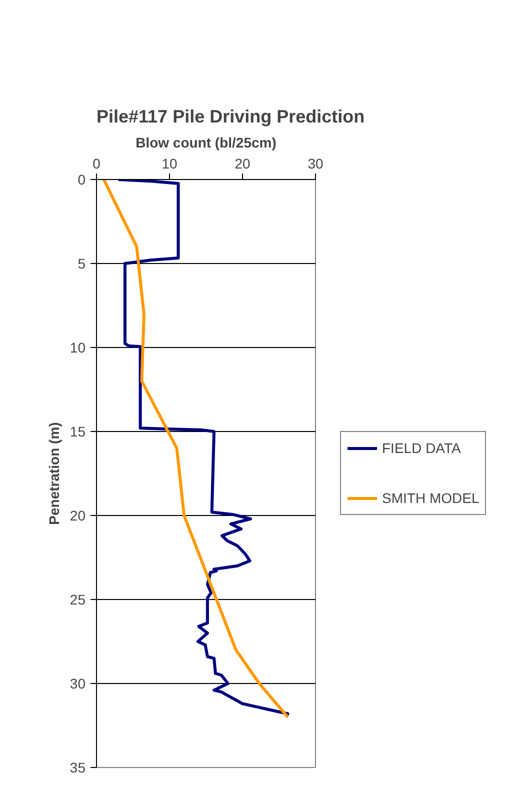  Describe the element at coordinates (431, 498) in the screenshot. I see `legend-label: SMITH MODEL` at that location.